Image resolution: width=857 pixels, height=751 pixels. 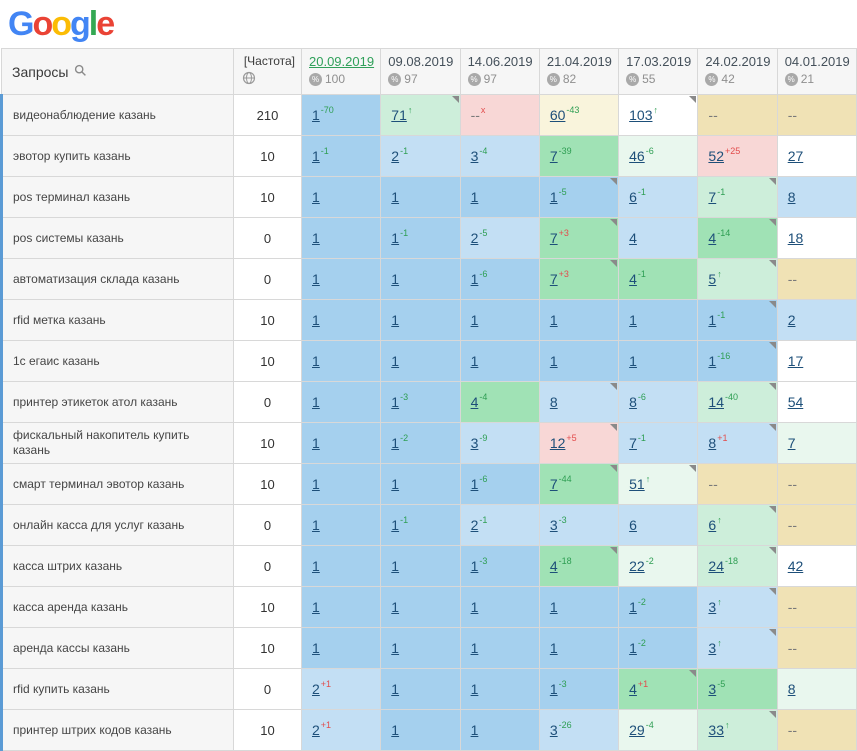 I want to click on position-link: 71, so click(x=399, y=115).